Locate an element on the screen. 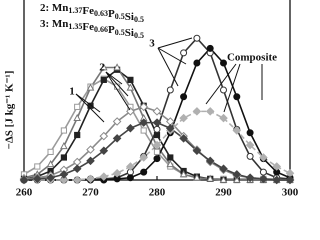 Image resolution: width=320 pixels, height=240 pixels. element: P is located at coordinates (111, 14).